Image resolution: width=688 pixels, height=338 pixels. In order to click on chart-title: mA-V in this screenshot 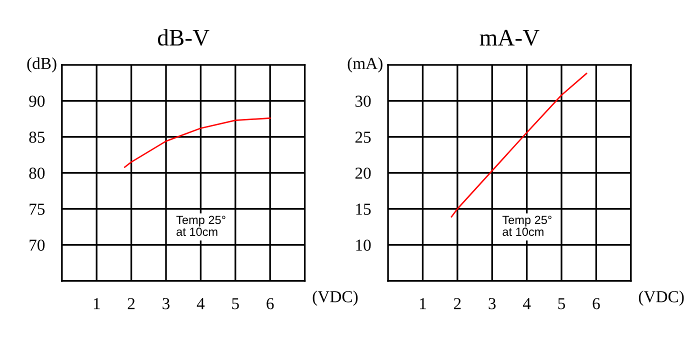, I will do `click(510, 38)`.